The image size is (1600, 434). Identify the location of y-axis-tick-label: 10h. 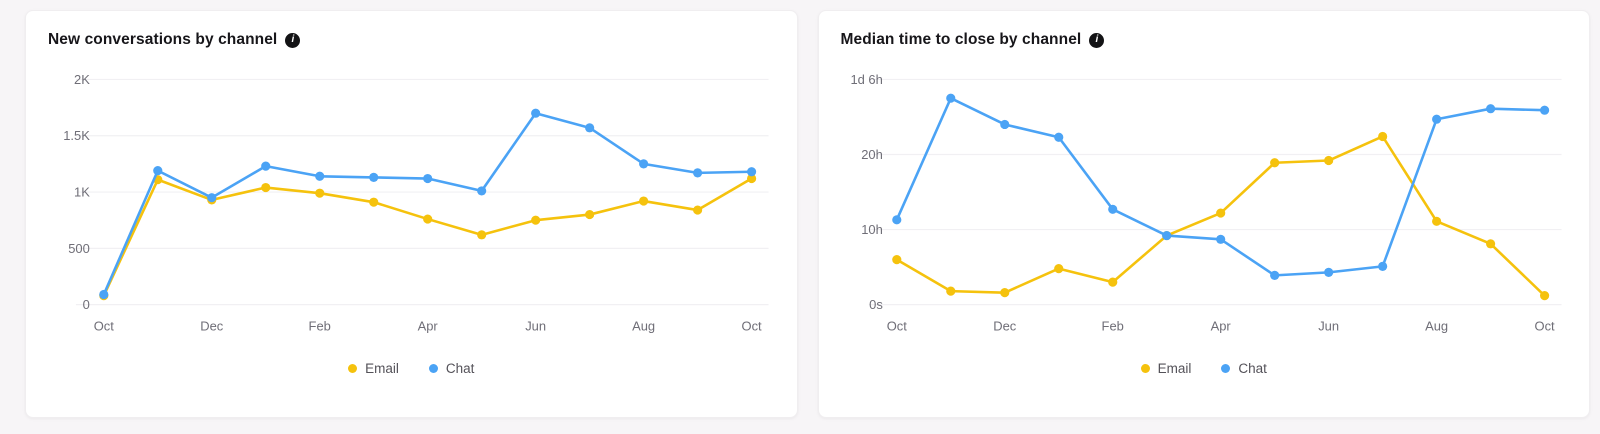
(872, 229).